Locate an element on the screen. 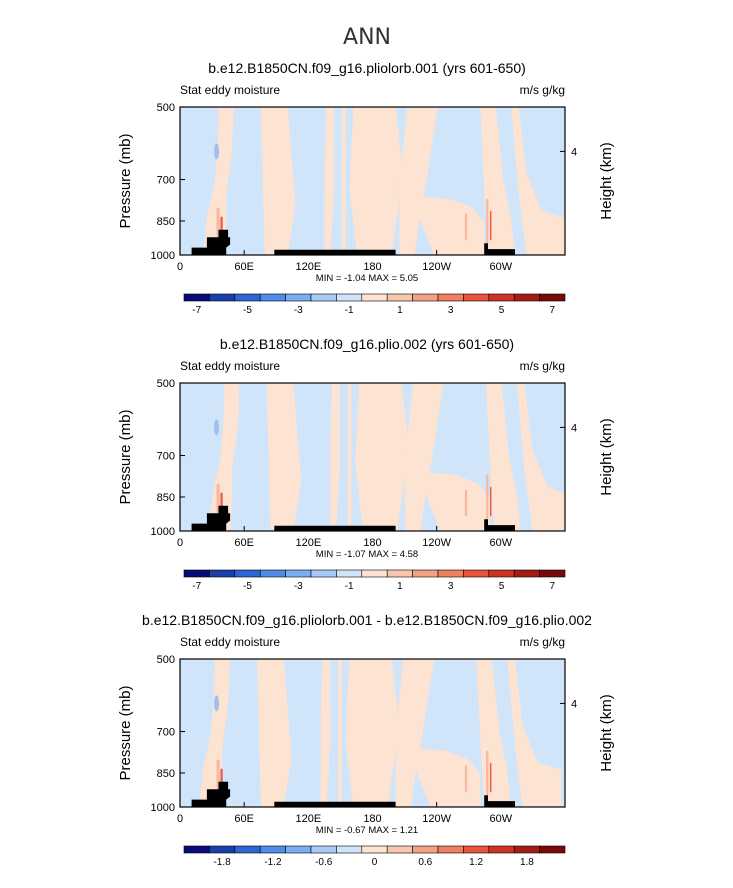  x-tick-label: 120E is located at coordinates (308, 267).